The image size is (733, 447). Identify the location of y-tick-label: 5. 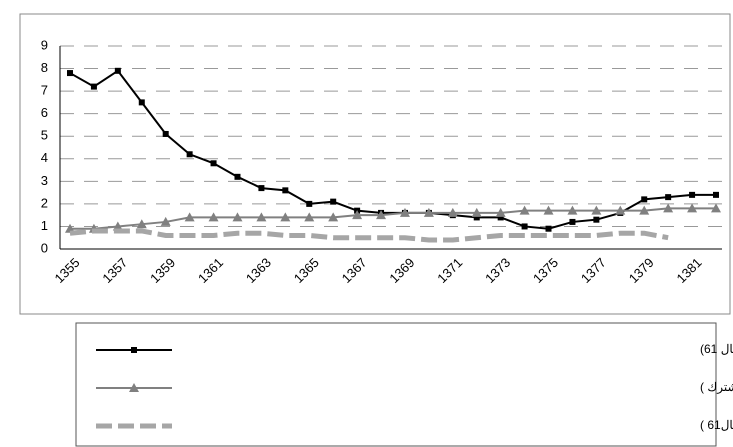
(44, 135).